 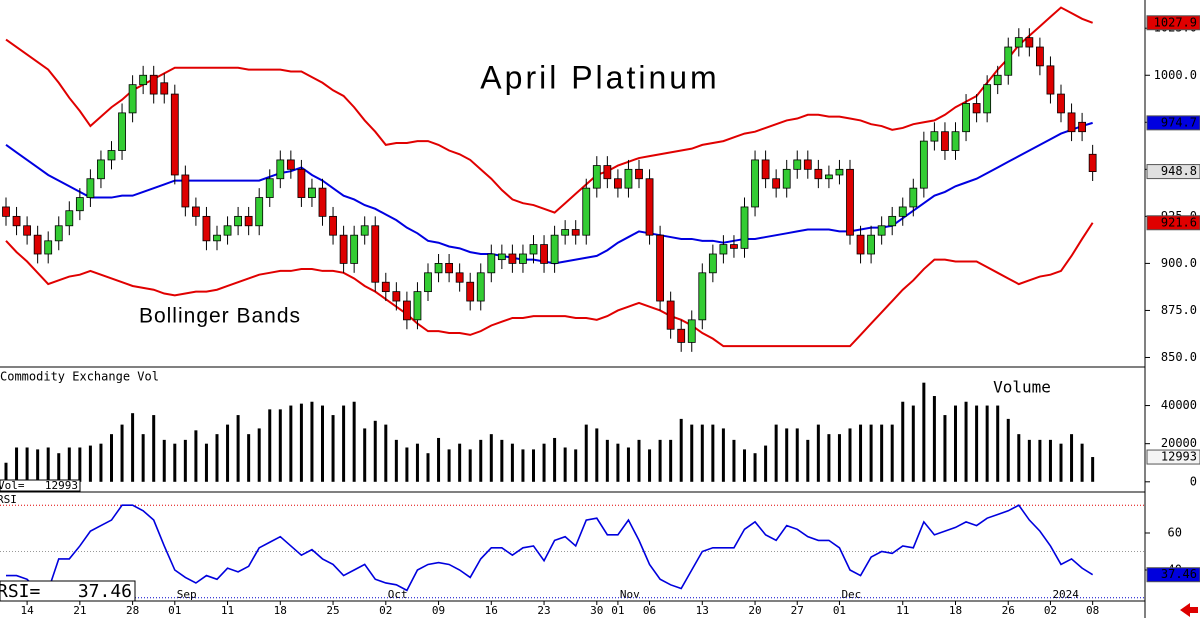 What do you see at coordinates (1179, 222) in the screenshot?
I see `band-last-value: 921.6` at bounding box center [1179, 222].